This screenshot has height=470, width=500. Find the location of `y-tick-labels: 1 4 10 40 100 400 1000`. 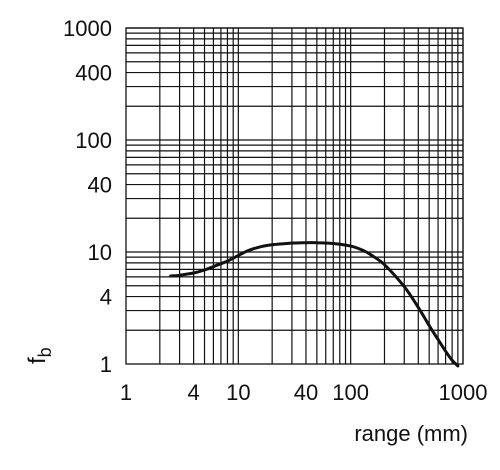

y-tick-labels: 1 4 10 40 100 400 1000 is located at coordinates (87, 196).